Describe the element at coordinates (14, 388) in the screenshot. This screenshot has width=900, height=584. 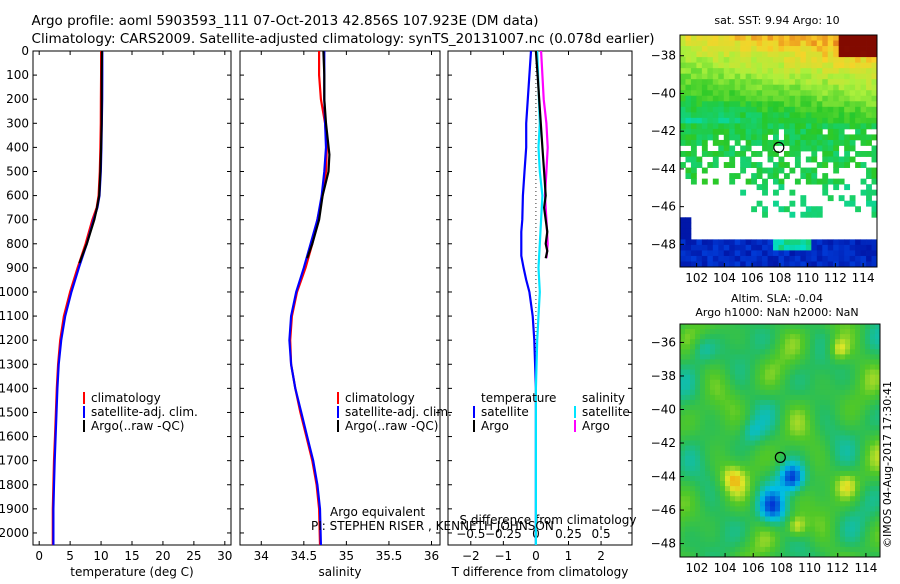
I see `depth-tick-label: 1400` at that location.